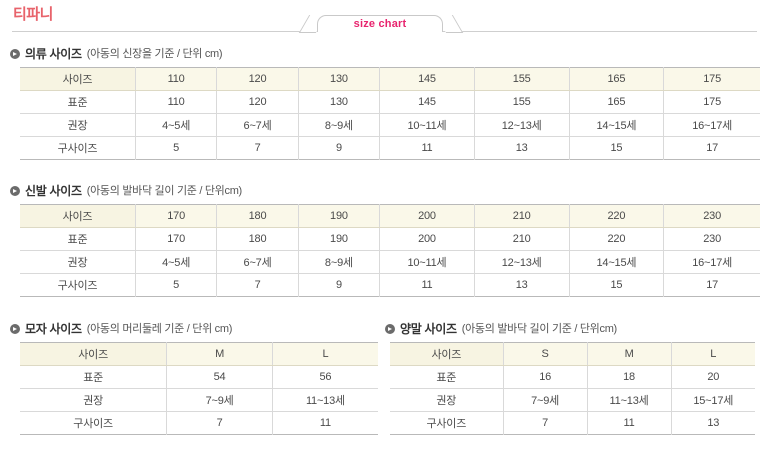 This screenshot has width=769, height=467. Describe the element at coordinates (219, 377) in the screenshot. I see `table-cell: 54` at that location.